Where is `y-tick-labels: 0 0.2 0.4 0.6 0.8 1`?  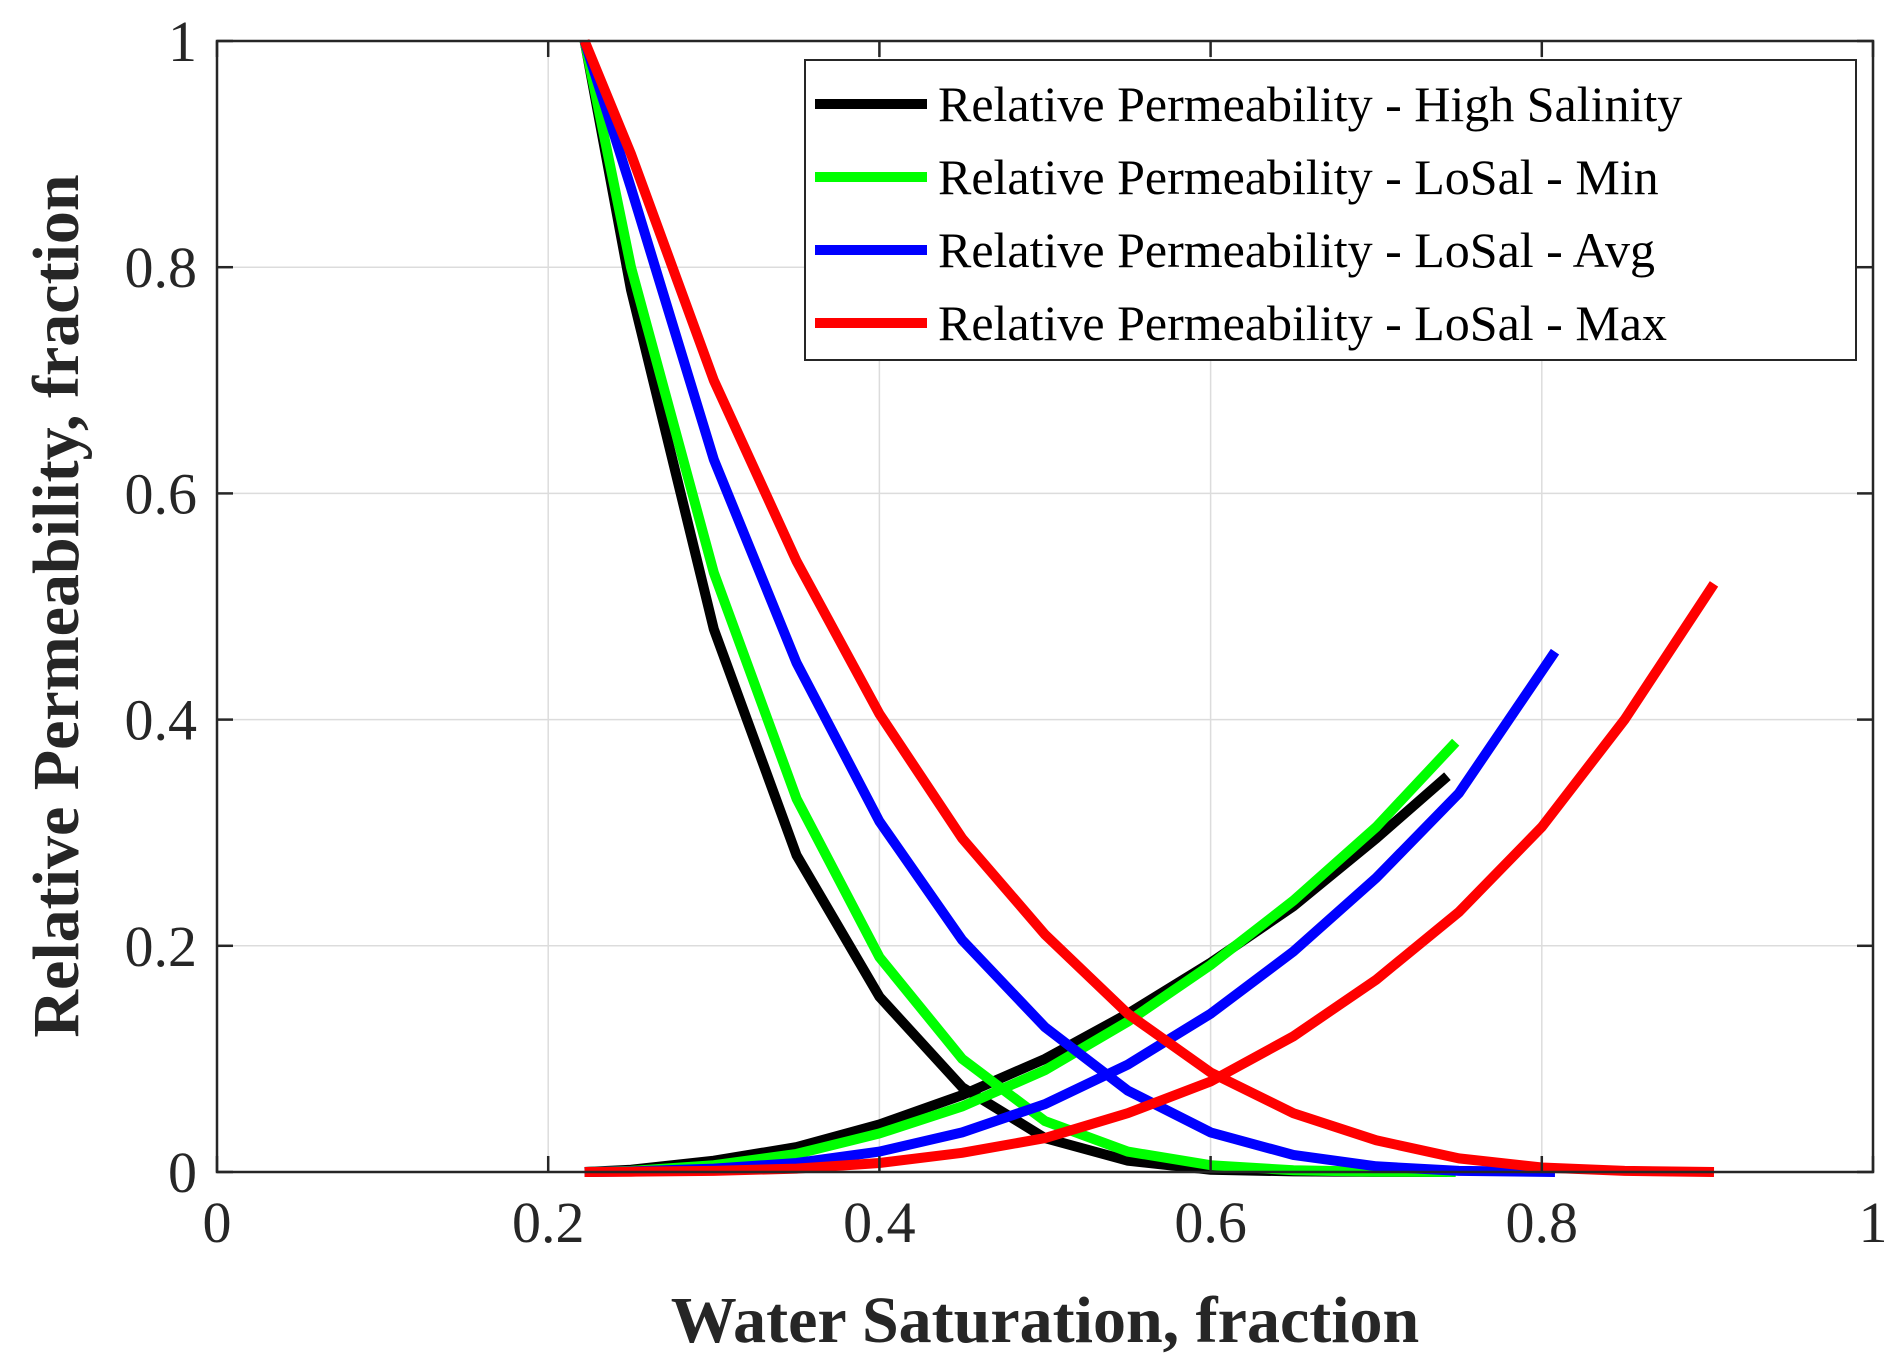
y-tick-labels: 0 0.2 0.4 0.6 0.8 1 is located at coordinates (161, 607).